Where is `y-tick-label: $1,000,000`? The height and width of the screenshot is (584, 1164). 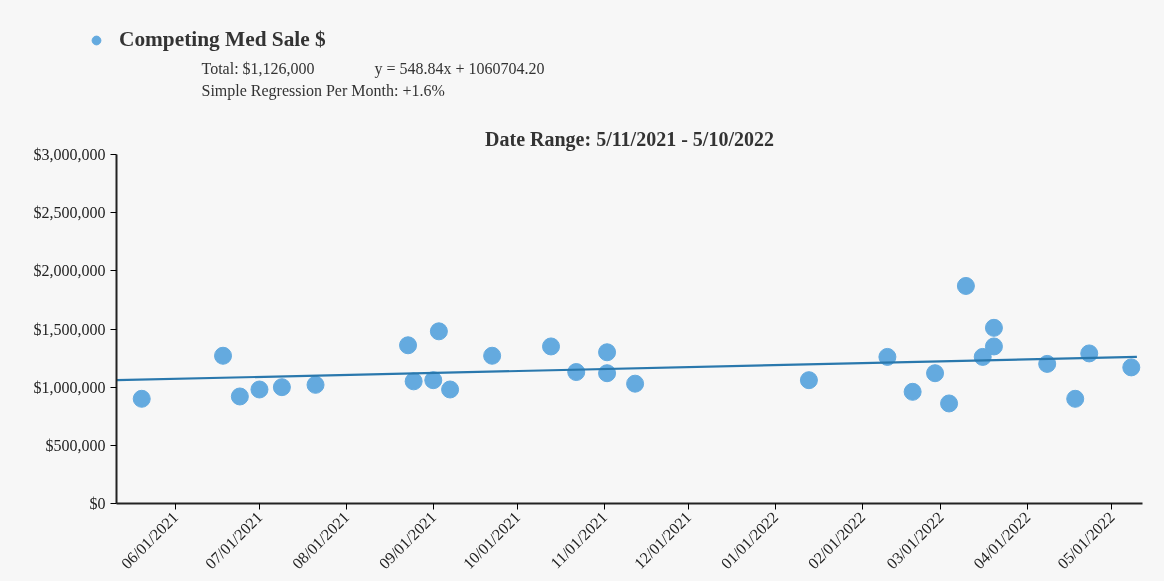
y-tick-label: $1,000,000 is located at coordinates (69, 387).